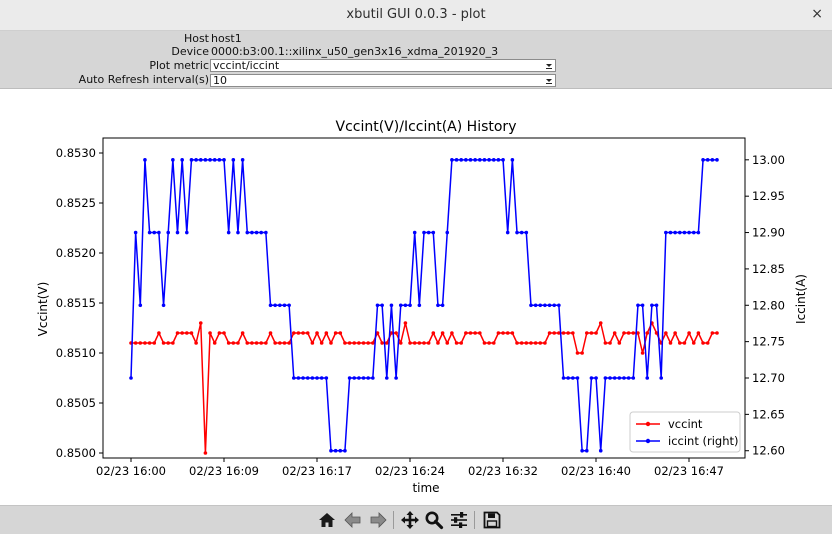  Describe the element at coordinates (410, 520) in the screenshot. I see `pan-button` at that location.